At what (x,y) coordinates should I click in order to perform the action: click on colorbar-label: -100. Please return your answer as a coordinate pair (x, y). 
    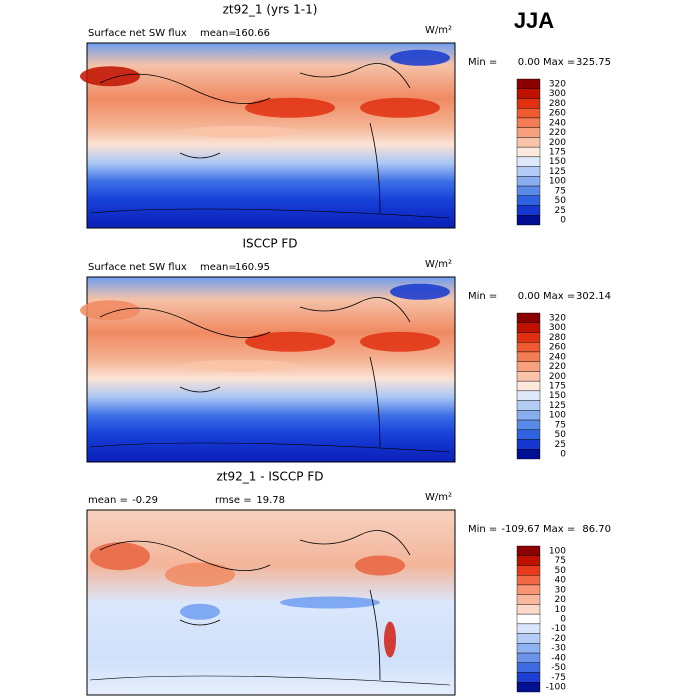
    Looking at the image, I should click on (556, 688).